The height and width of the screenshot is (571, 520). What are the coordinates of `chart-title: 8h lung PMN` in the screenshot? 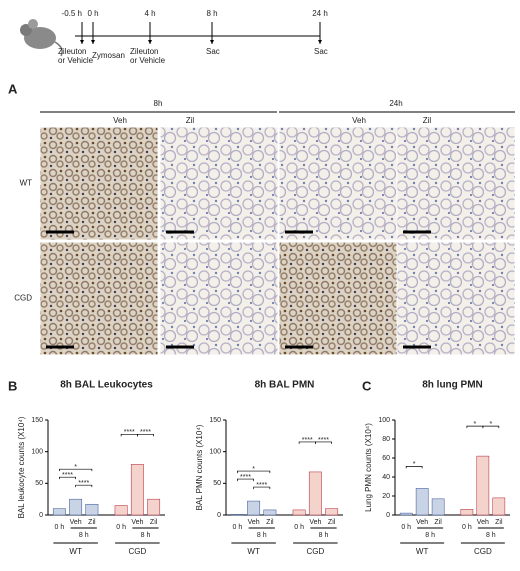 It's located at (452, 385).